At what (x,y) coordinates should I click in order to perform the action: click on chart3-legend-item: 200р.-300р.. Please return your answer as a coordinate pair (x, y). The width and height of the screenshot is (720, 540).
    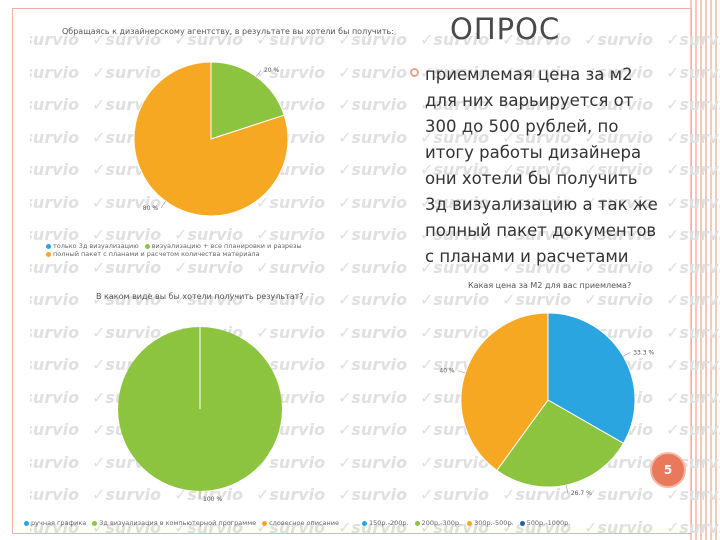
    Looking at the image, I should click on (438, 523).